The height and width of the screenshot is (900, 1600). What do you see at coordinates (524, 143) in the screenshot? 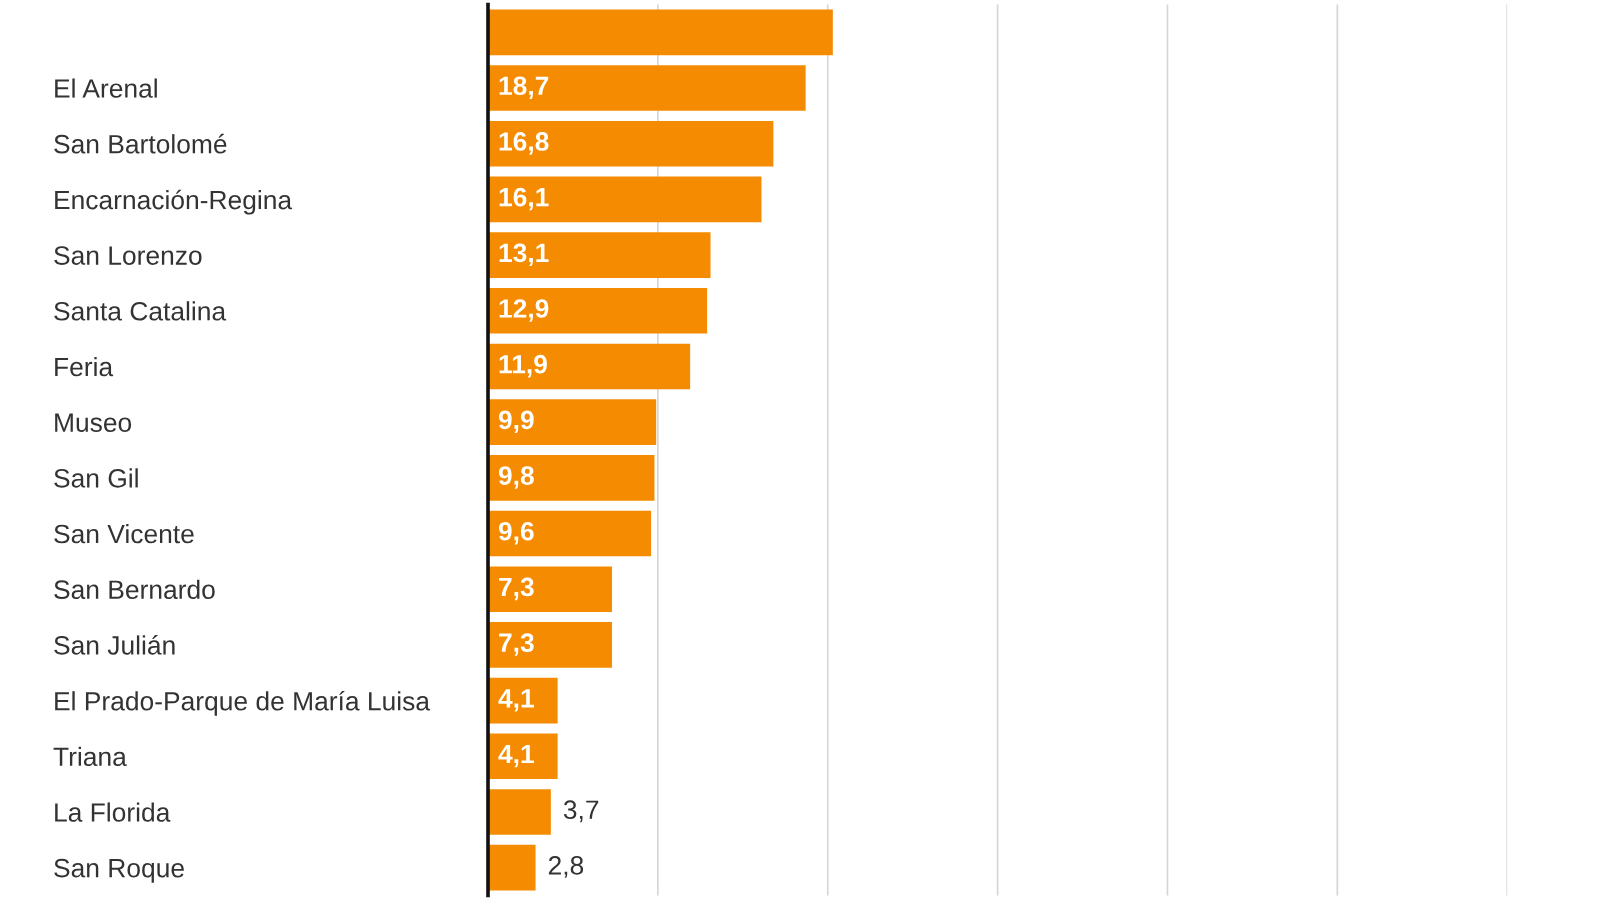
I see `data-label: 16,8` at bounding box center [524, 143].